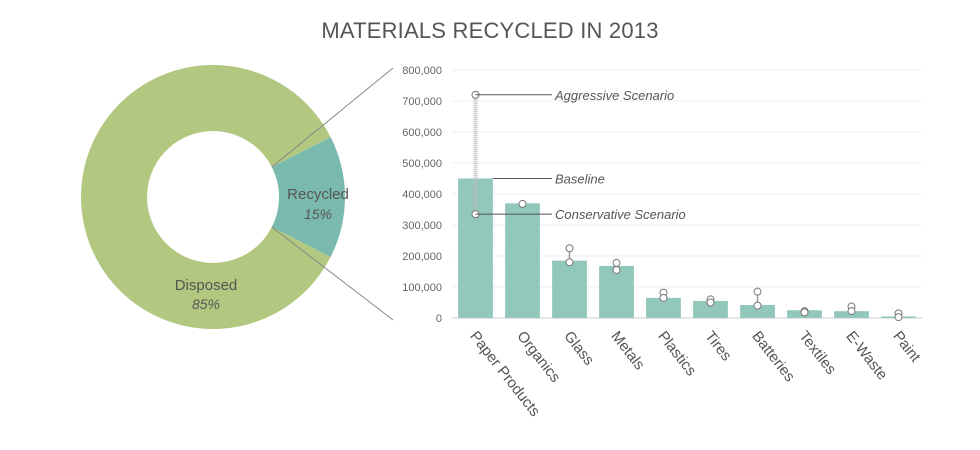  I want to click on connector-line-bottom, so click(332, 273).